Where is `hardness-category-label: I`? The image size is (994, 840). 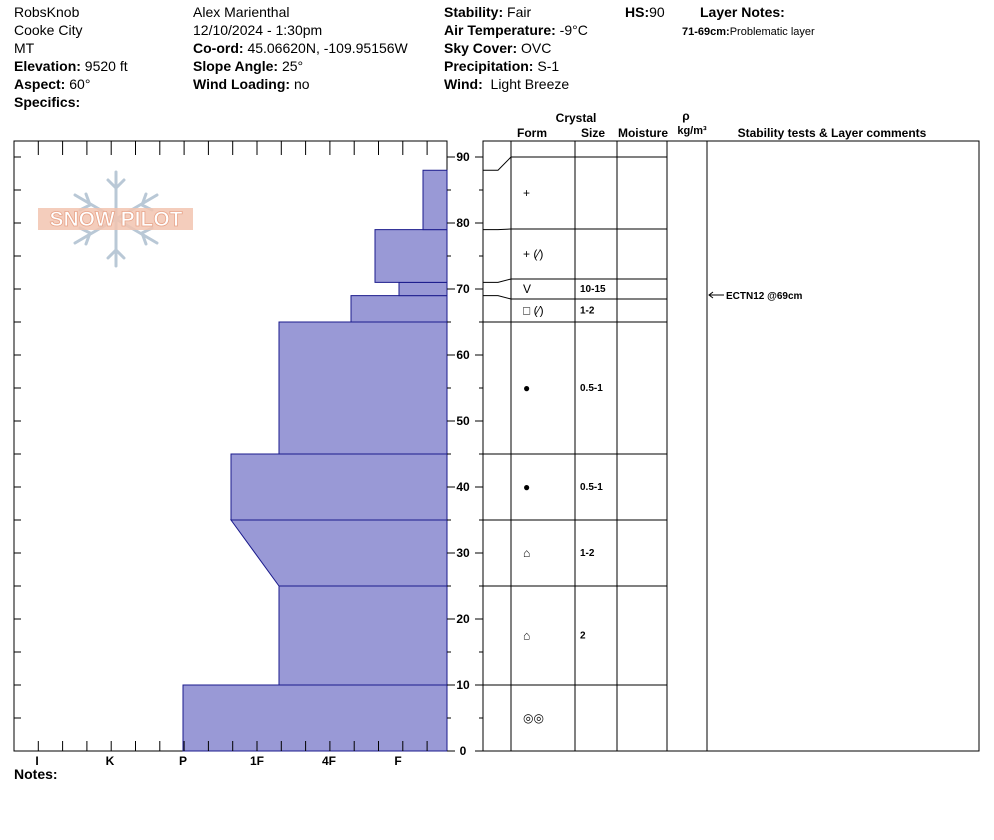 hardness-category-label: I is located at coordinates (36, 761).